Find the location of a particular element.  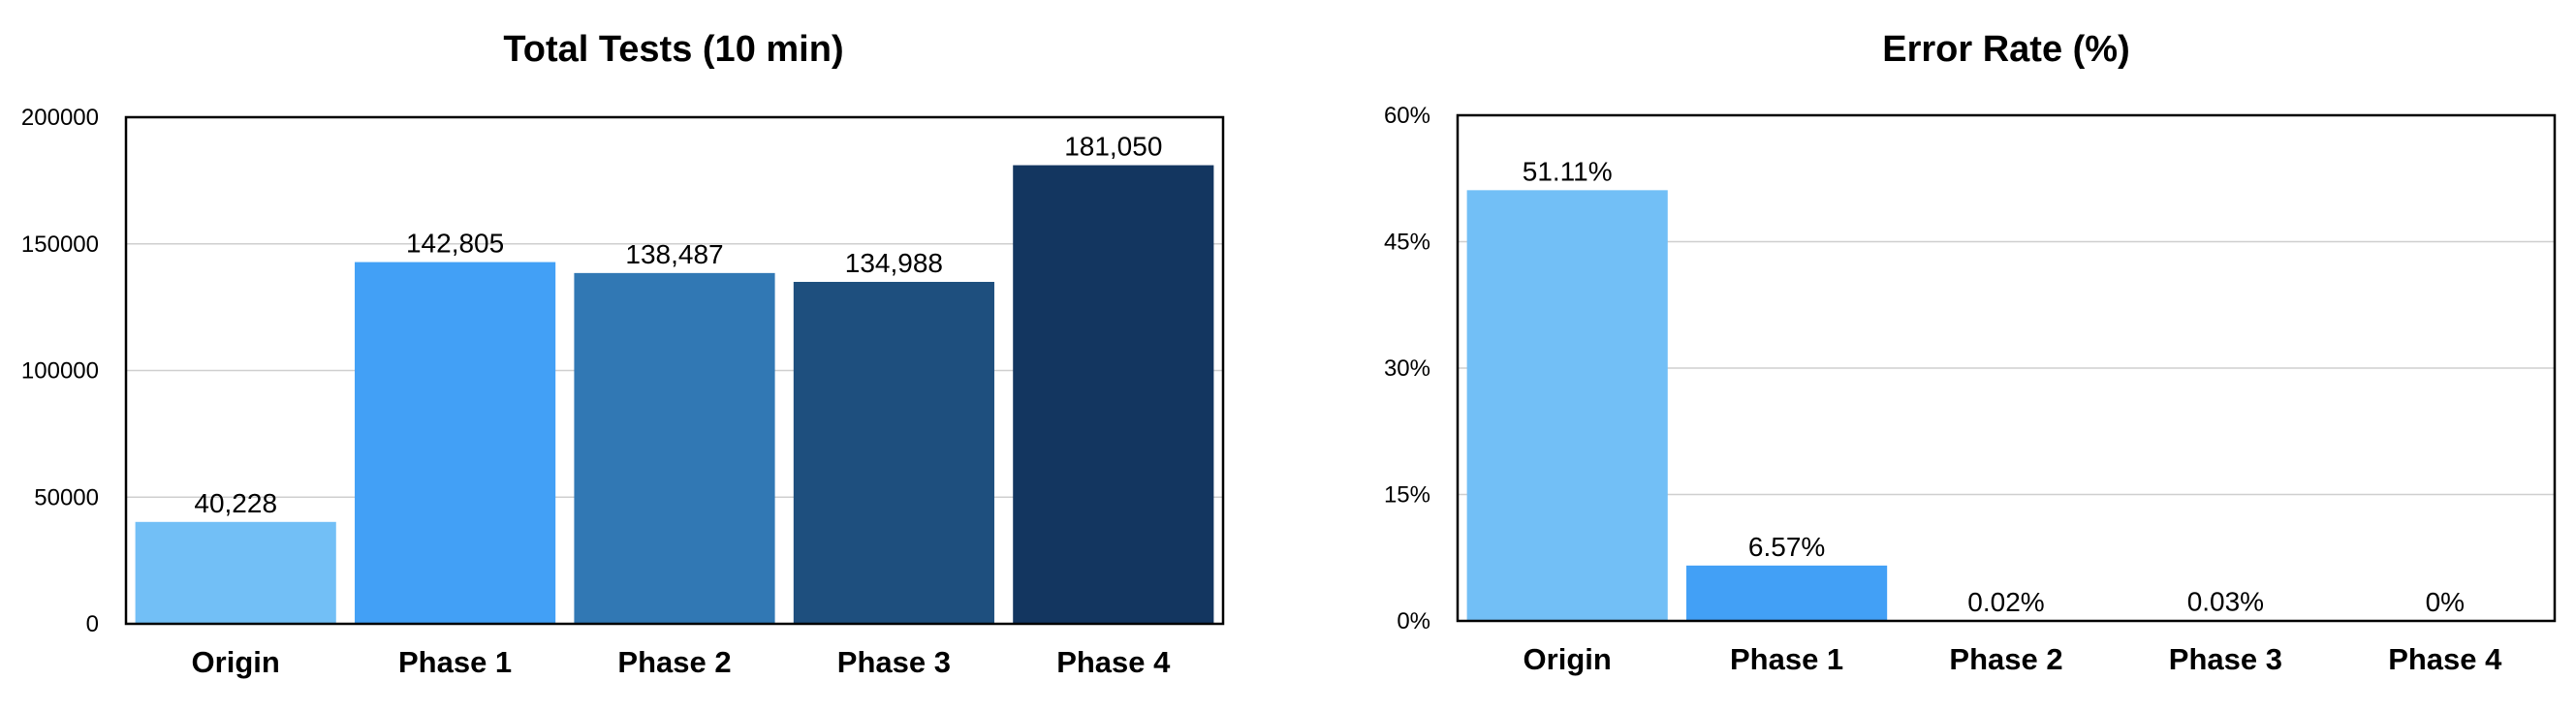

y-tick-label-error-rate: 60% is located at coordinates (1407, 116).